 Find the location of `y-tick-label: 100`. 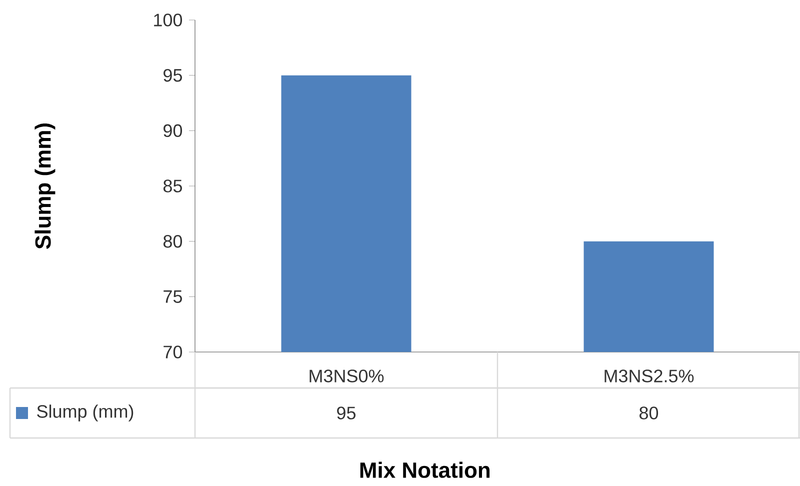

y-tick-label: 100 is located at coordinates (168, 20).